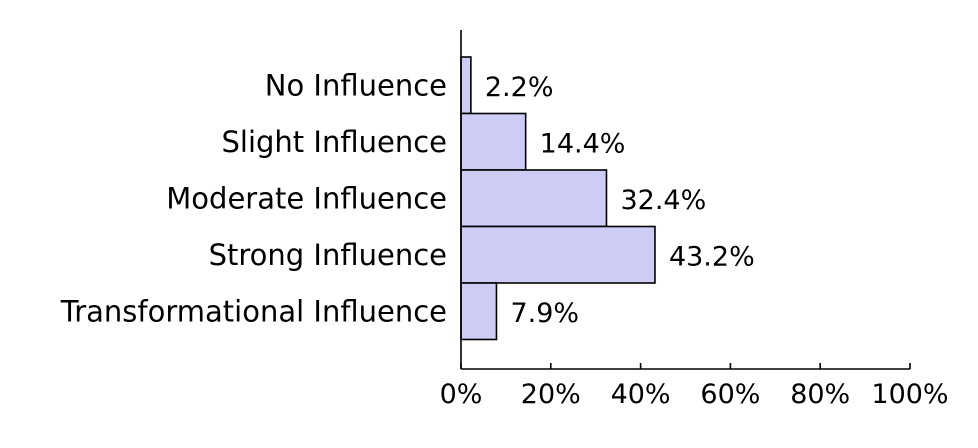  I want to click on value-label-strong-influence: 43.2%, so click(712, 256).